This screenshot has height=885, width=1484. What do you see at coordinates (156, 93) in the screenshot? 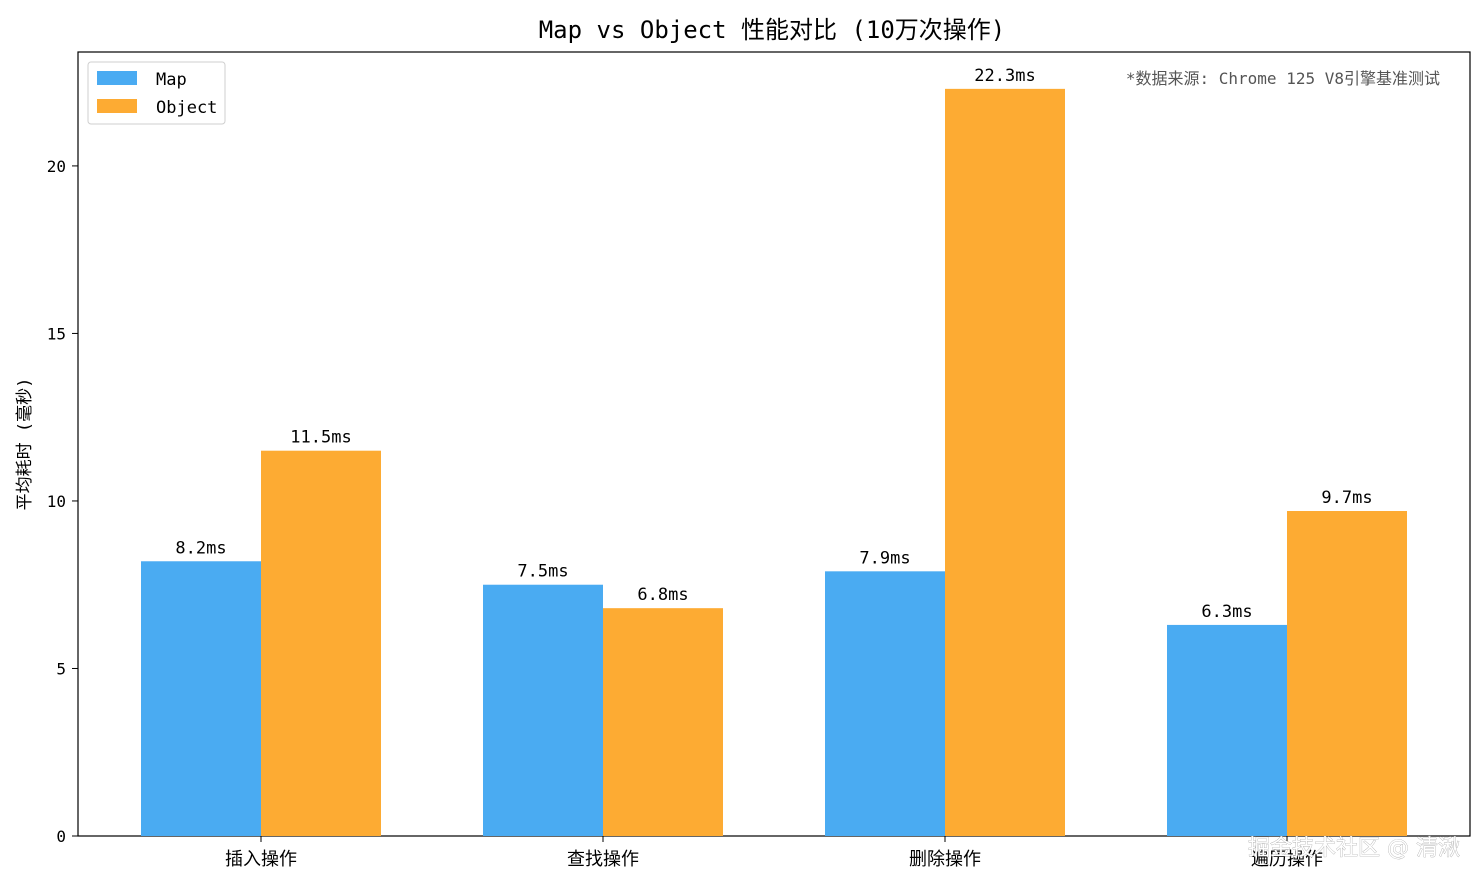
I see `legend: Map Object` at bounding box center [156, 93].